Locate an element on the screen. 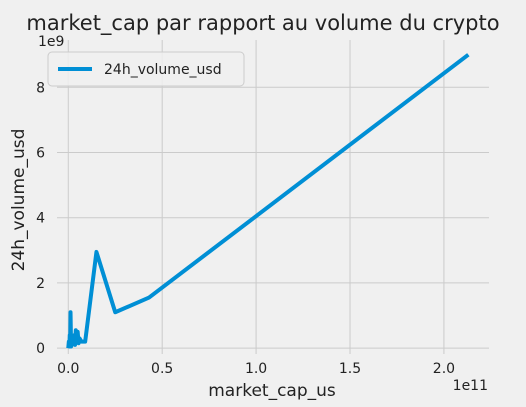 The width and height of the screenshot is (526, 407). x-tick-label: 2.0 is located at coordinates (444, 369).